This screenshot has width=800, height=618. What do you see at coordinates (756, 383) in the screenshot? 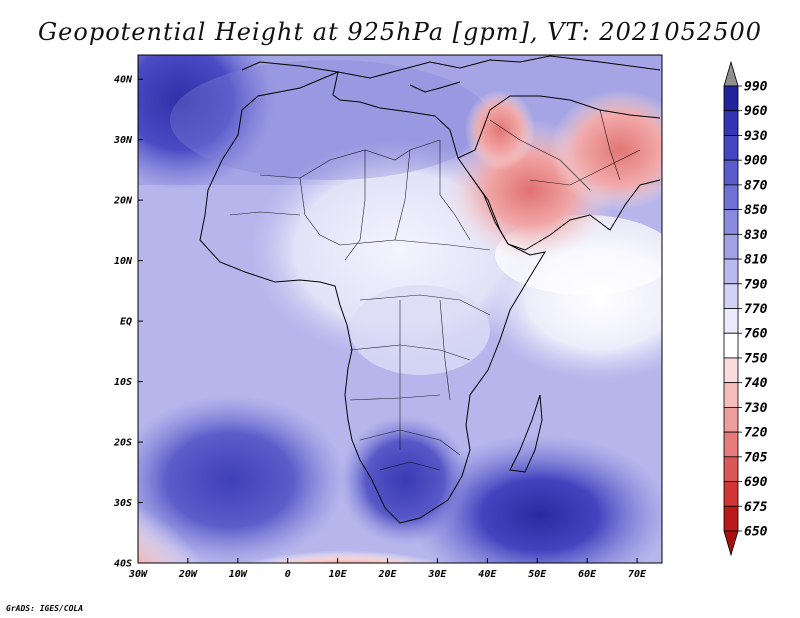
I see `colorbar-label: 740` at bounding box center [756, 383].